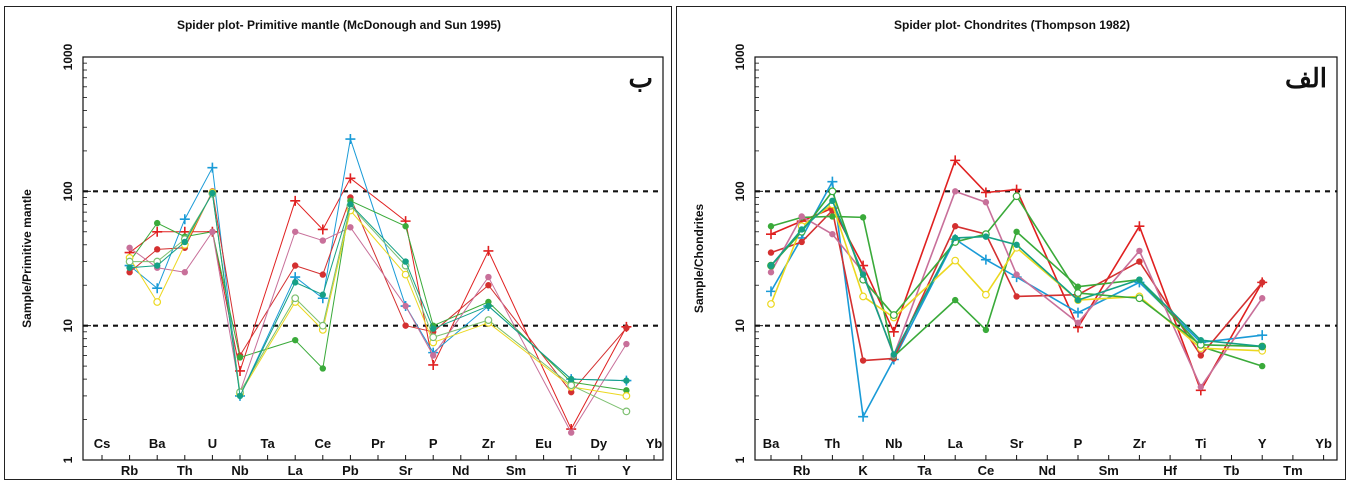 This screenshot has width=1350, height=484. What do you see at coordinates (1139, 443) in the screenshot?
I see `x-tick-label: Zr` at bounding box center [1139, 443].